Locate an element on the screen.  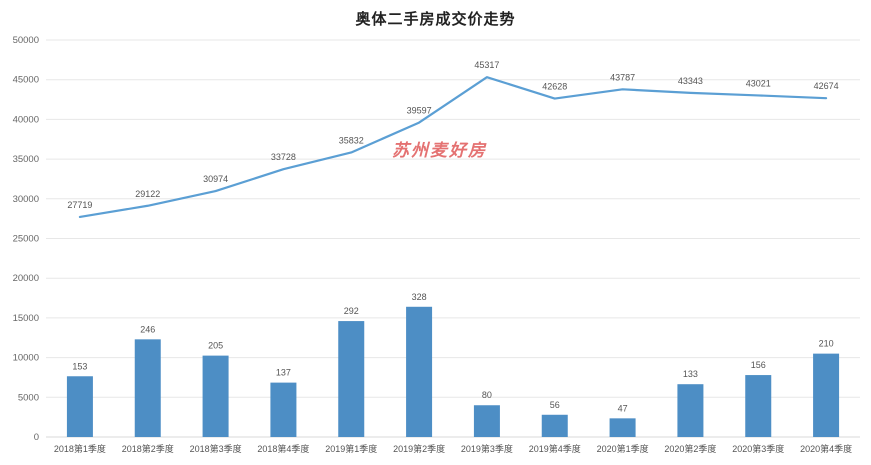
x-axis-label: 2020第4季度 is located at coordinates (826, 448).